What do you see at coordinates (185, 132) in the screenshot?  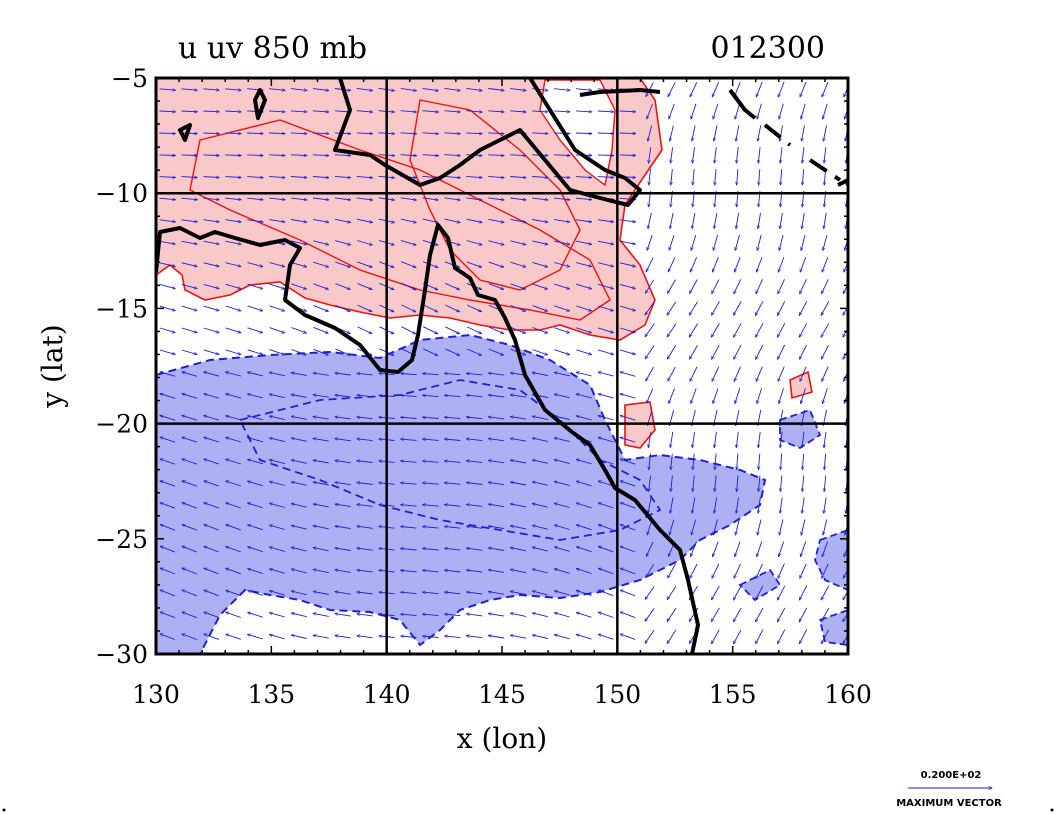 I see `coastline-island` at bounding box center [185, 132].